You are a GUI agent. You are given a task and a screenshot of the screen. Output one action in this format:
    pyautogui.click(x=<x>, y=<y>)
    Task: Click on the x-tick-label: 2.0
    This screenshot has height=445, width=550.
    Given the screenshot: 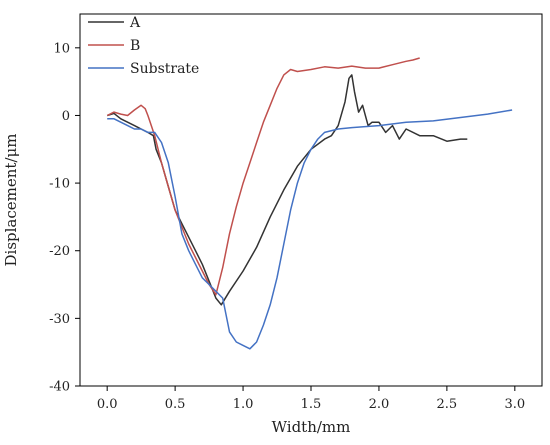 What is the action you would take?
    pyautogui.click(x=379, y=404)
    